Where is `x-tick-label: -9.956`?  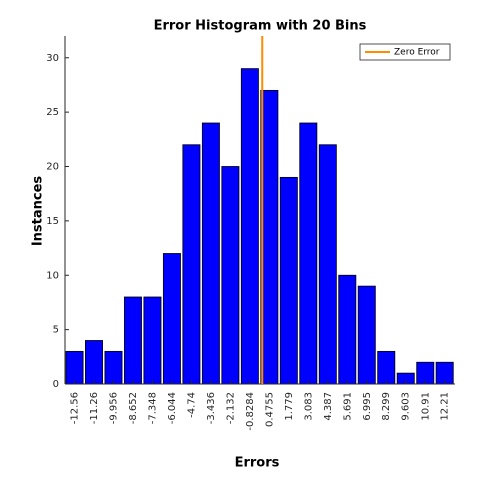
x-tick-label: -9.956 is located at coordinates (113, 408).